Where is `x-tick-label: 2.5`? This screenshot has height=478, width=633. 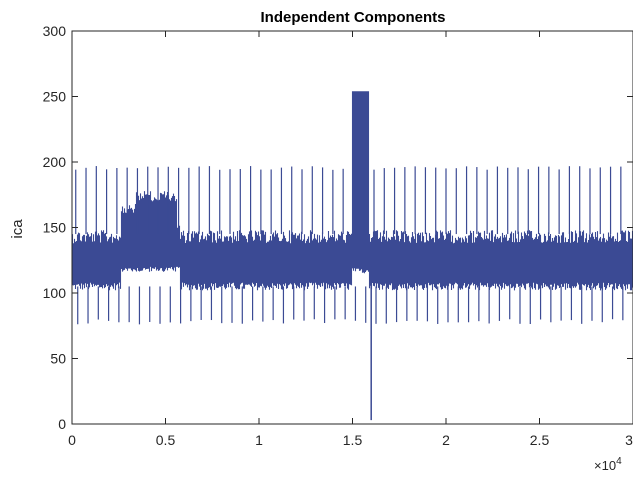 x-tick-label: 2.5 is located at coordinates (540, 440).